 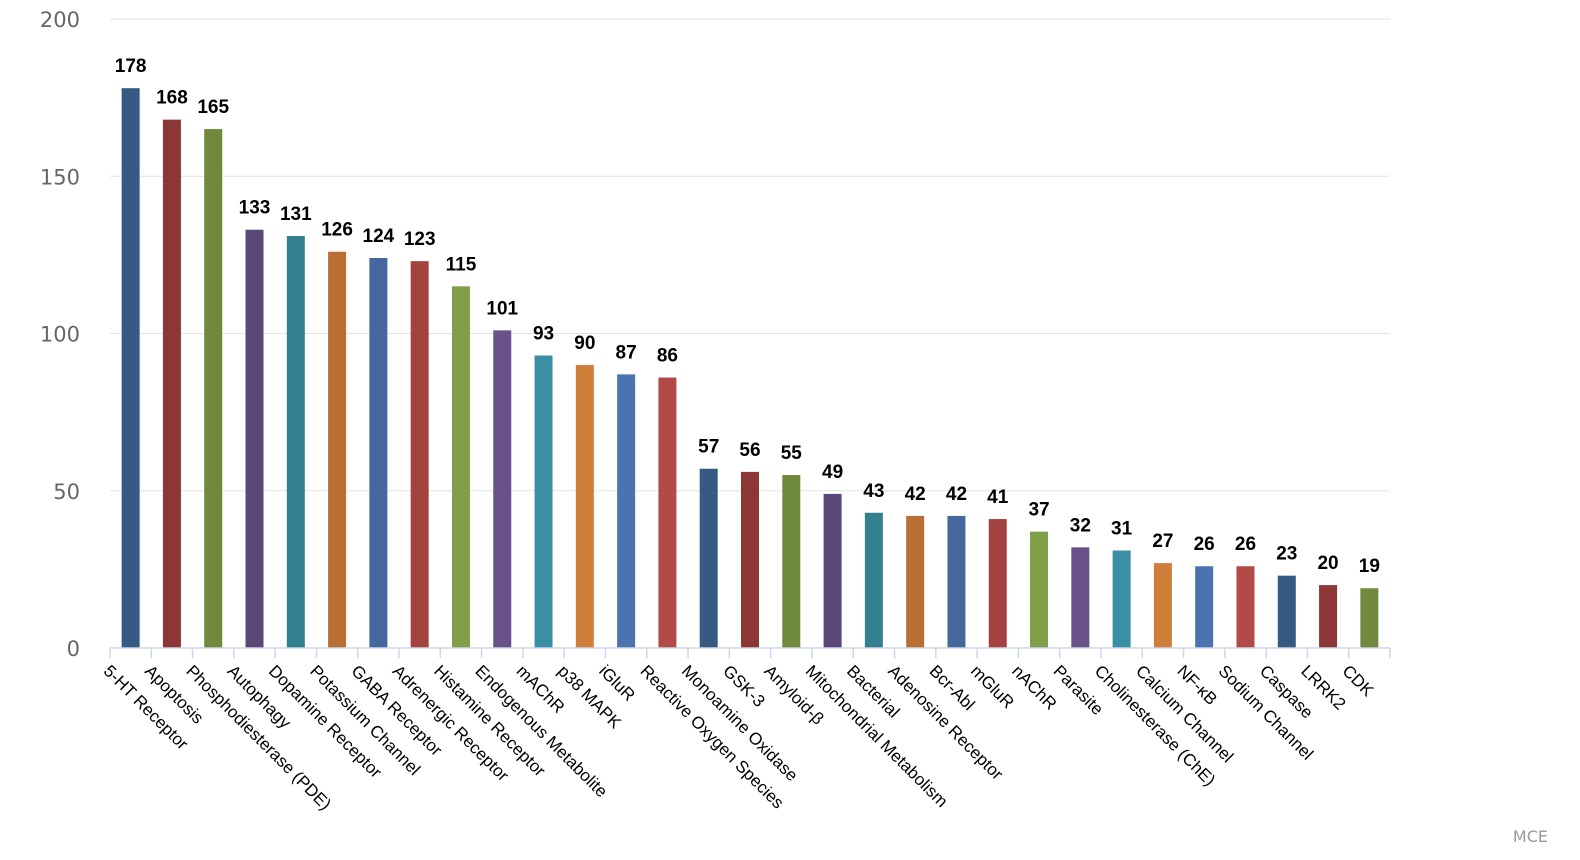 What do you see at coordinates (337, 230) in the screenshot?
I see `data-label: 126` at bounding box center [337, 230].